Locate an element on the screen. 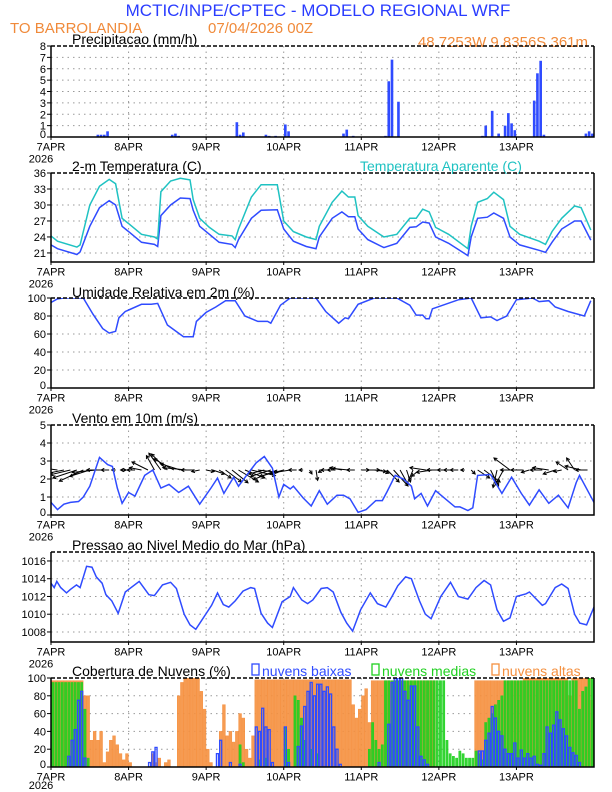 This screenshot has height=792, width=612. y-tick-label: 1016 is located at coordinates (34, 562).